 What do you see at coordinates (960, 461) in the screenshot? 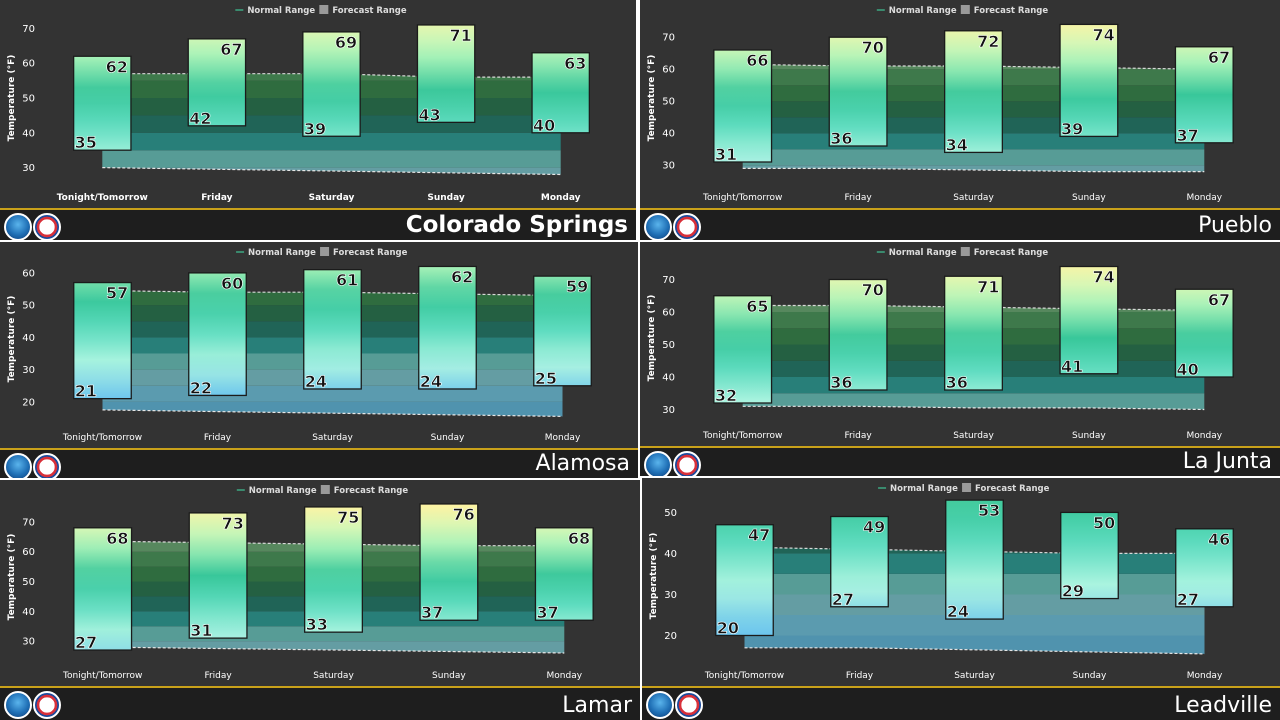
I see `footer-bar: La Junta` at bounding box center [960, 461].